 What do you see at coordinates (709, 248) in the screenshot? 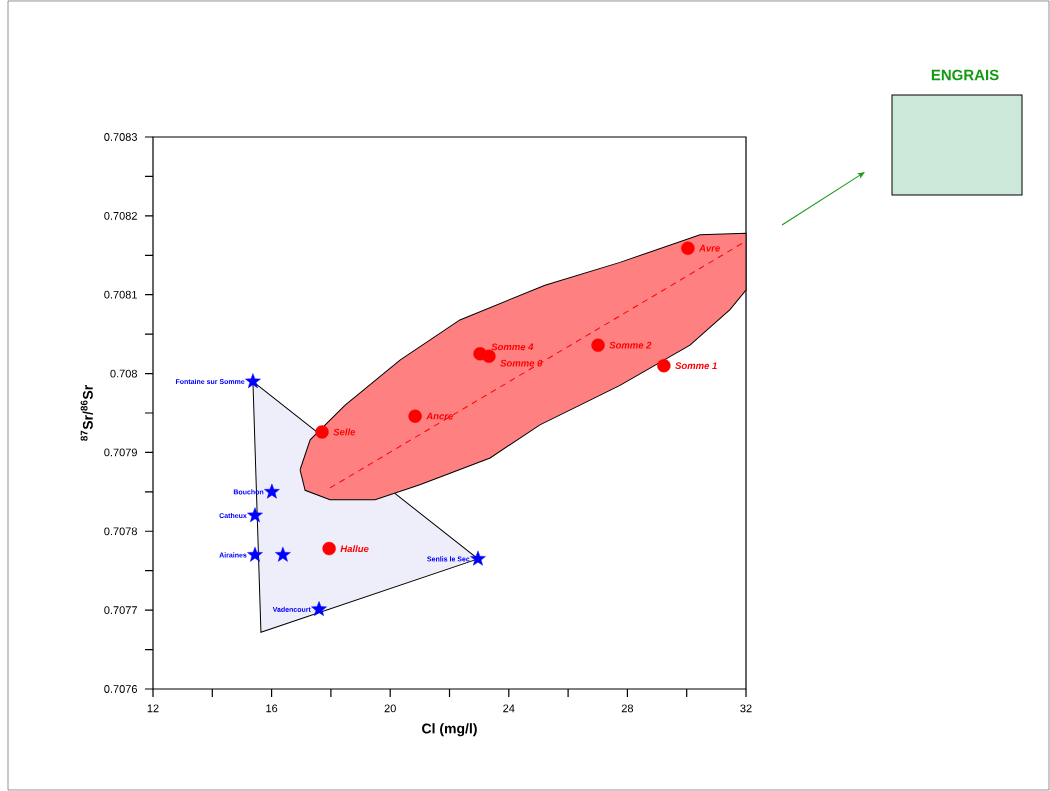
I see `annotation: Avre` at bounding box center [709, 248].